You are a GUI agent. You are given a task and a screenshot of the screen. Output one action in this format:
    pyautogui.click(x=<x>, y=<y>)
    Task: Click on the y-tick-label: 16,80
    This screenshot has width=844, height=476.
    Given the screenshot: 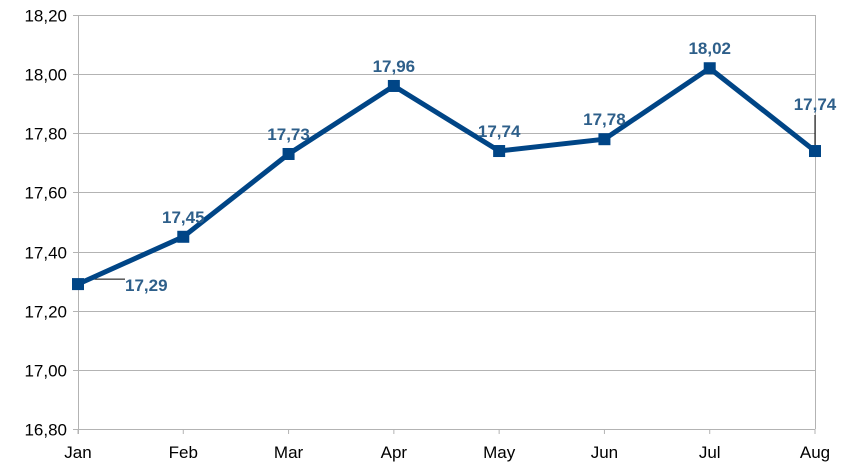 What is the action you would take?
    pyautogui.click(x=45, y=430)
    